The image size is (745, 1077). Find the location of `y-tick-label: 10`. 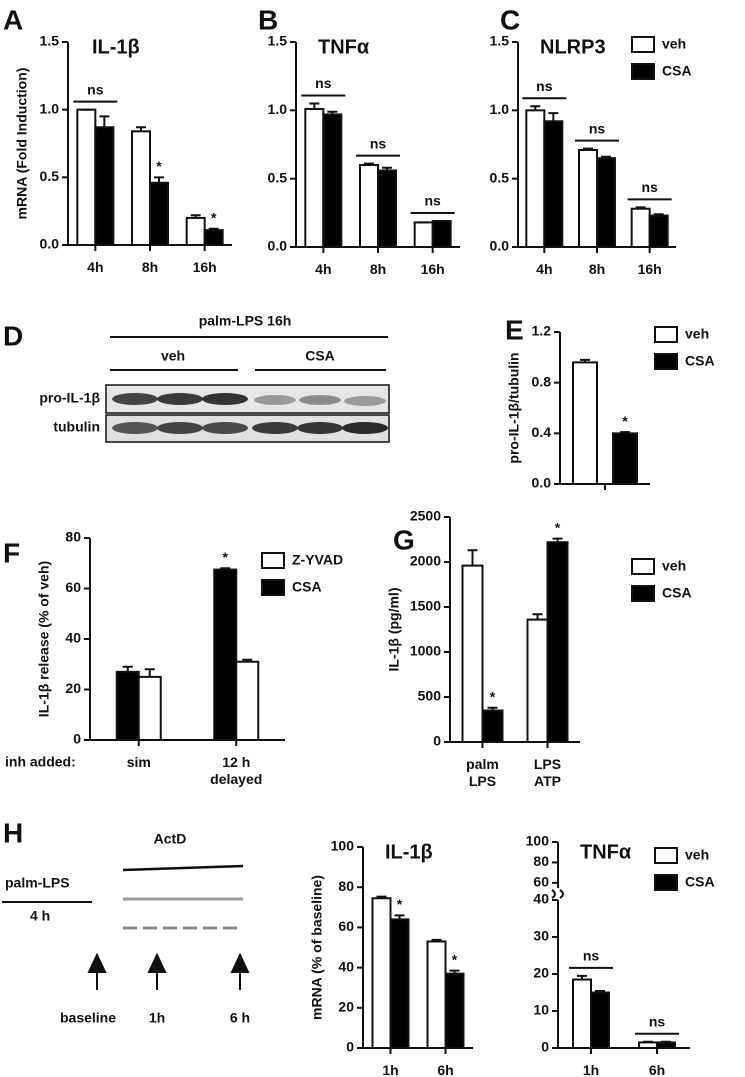

y-tick-label: 10 is located at coordinates (541, 1010).